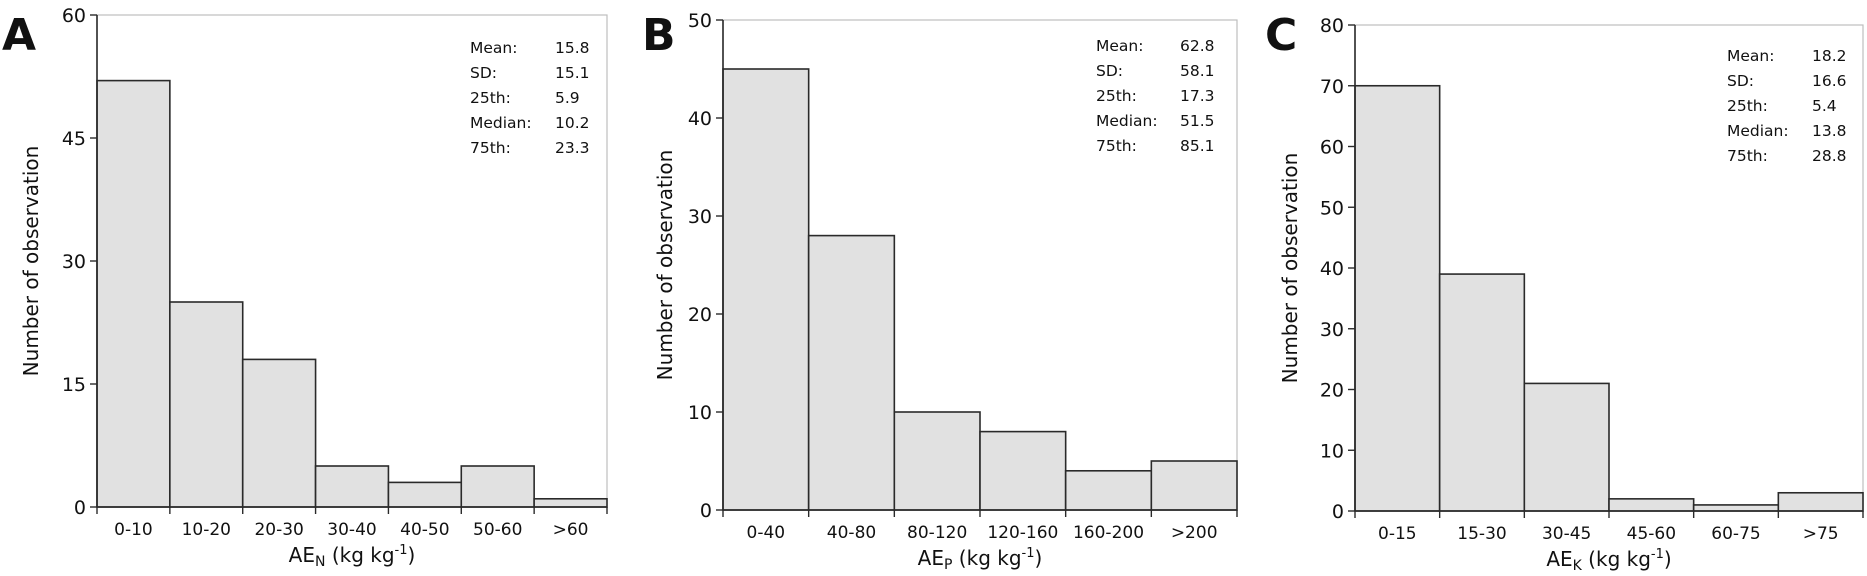 Image resolution: width=1867 pixels, height=576 pixels. Describe the element at coordinates (851, 533) in the screenshot. I see `x-category-label: 40-80` at that location.